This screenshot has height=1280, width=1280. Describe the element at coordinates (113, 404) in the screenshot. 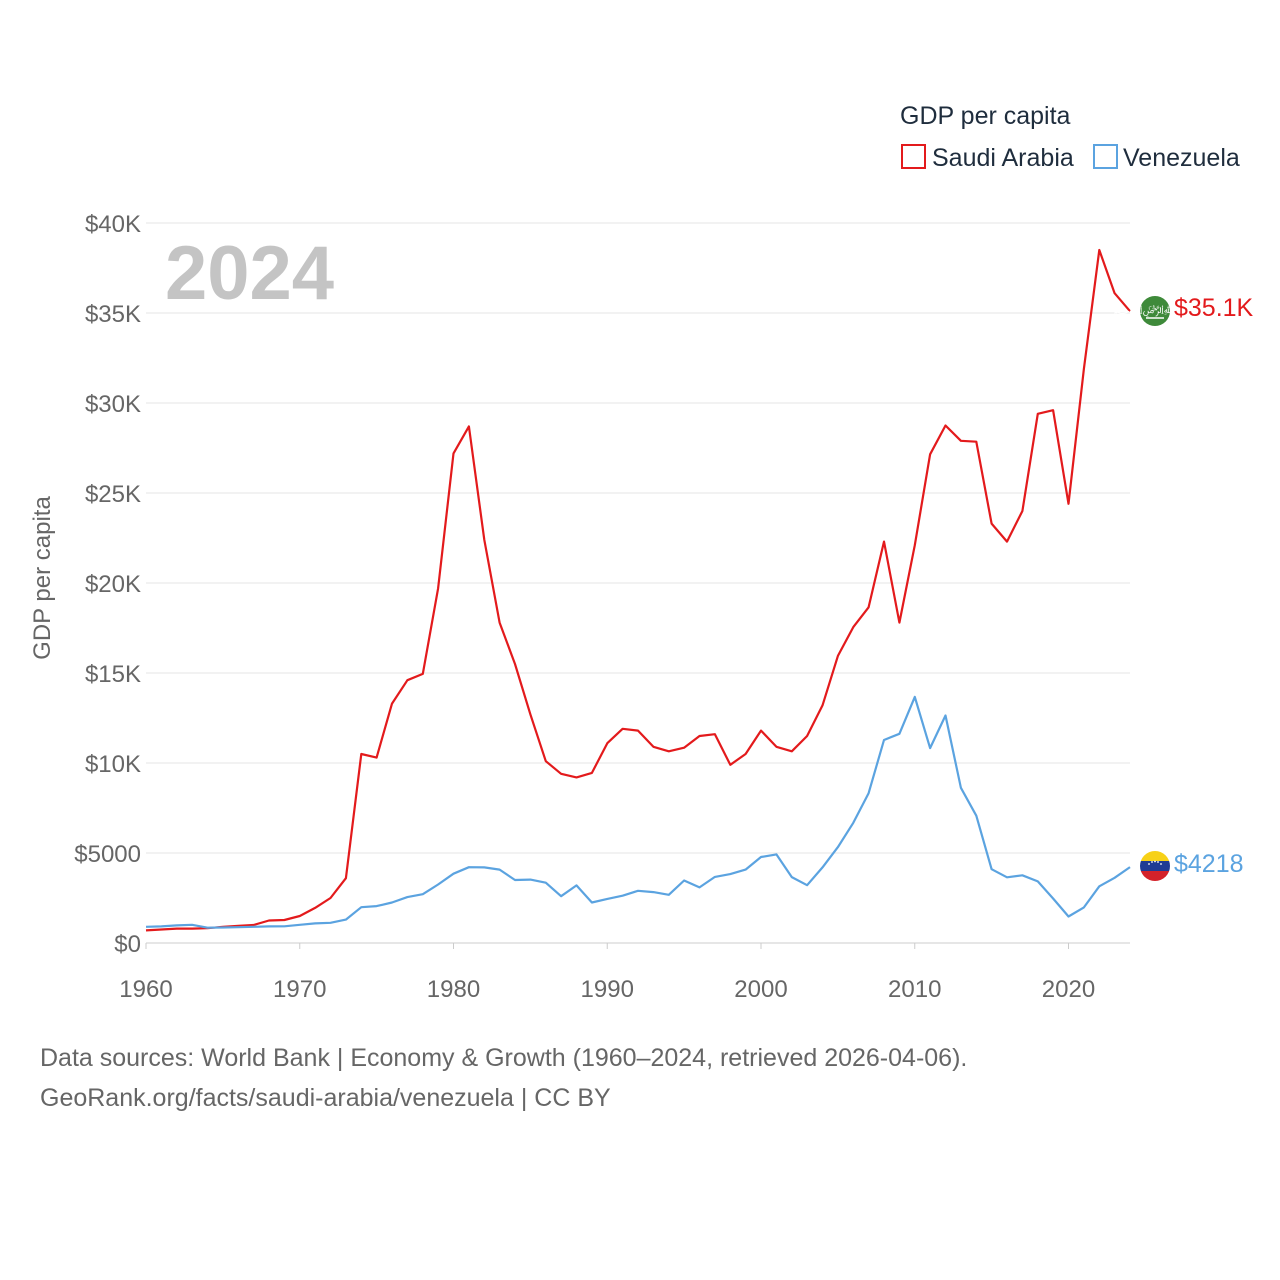

I see `y-tick-label: $30K` at that location.